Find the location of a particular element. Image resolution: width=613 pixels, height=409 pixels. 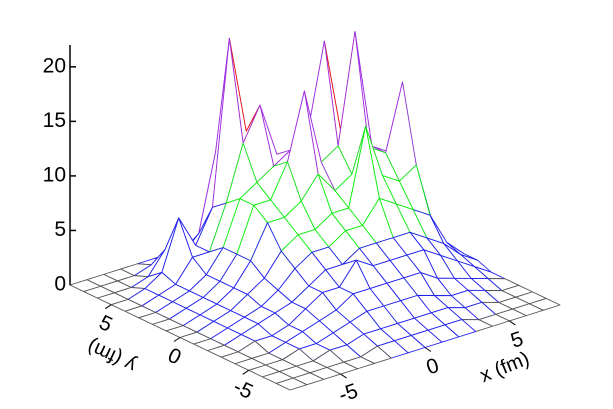

y-axis-title: y (fm) is located at coordinates (112, 356).